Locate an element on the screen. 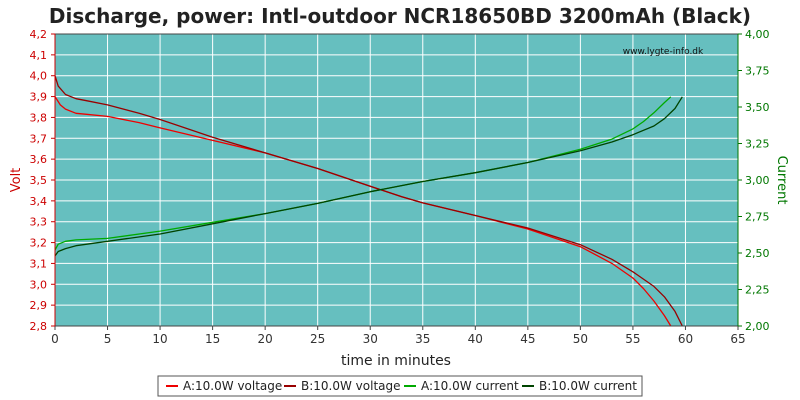 This screenshot has height=400, width=800. legend-label: B:10.0W voltage is located at coordinates (351, 386).